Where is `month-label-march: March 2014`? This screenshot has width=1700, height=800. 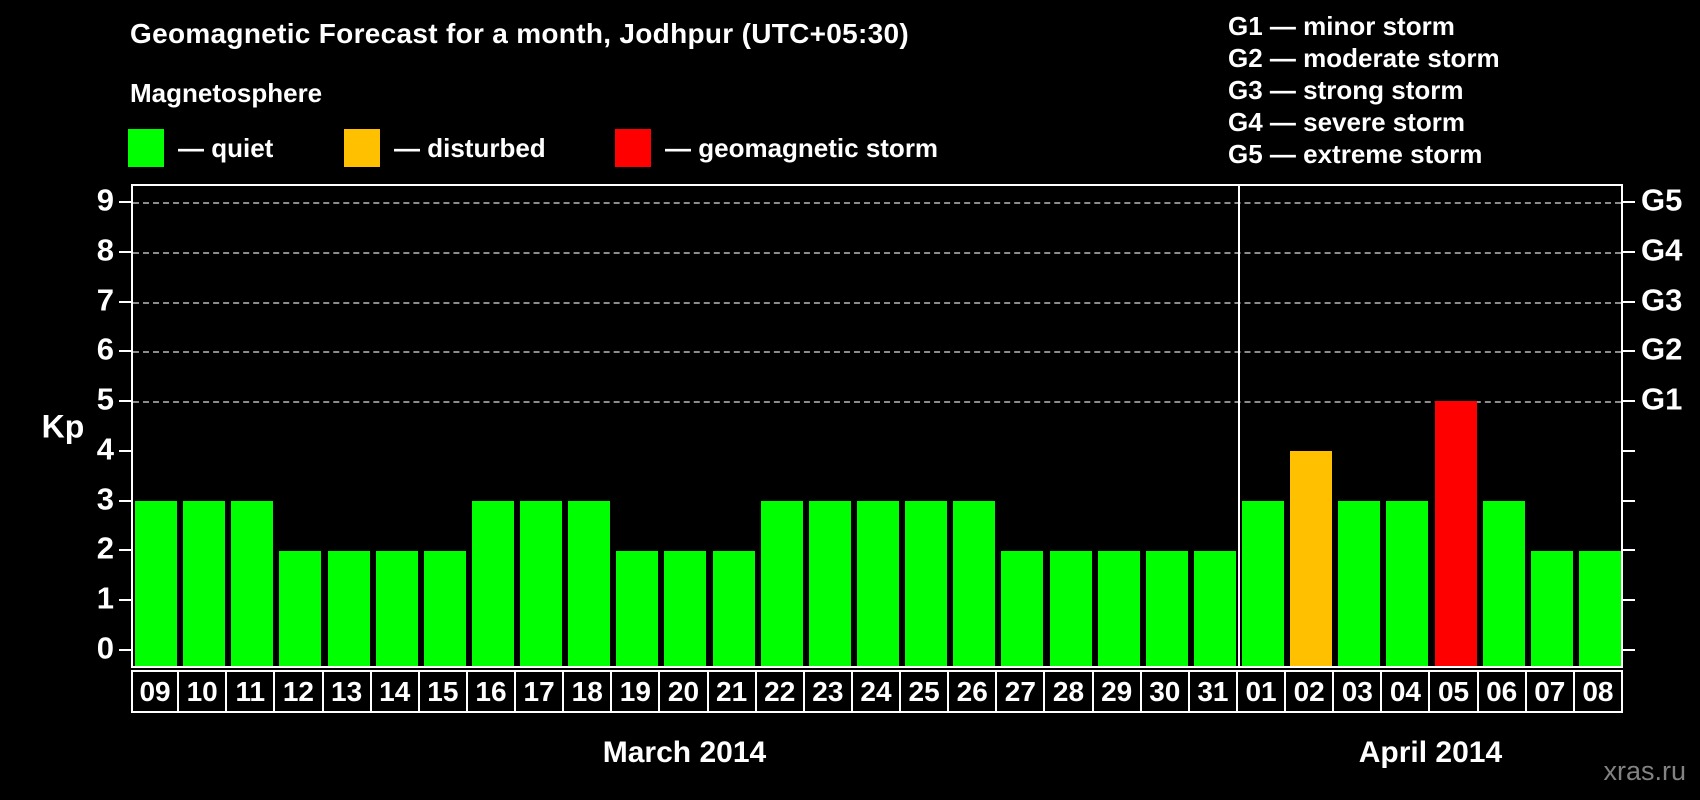
month-label-march: March 2014 is located at coordinates (684, 752).